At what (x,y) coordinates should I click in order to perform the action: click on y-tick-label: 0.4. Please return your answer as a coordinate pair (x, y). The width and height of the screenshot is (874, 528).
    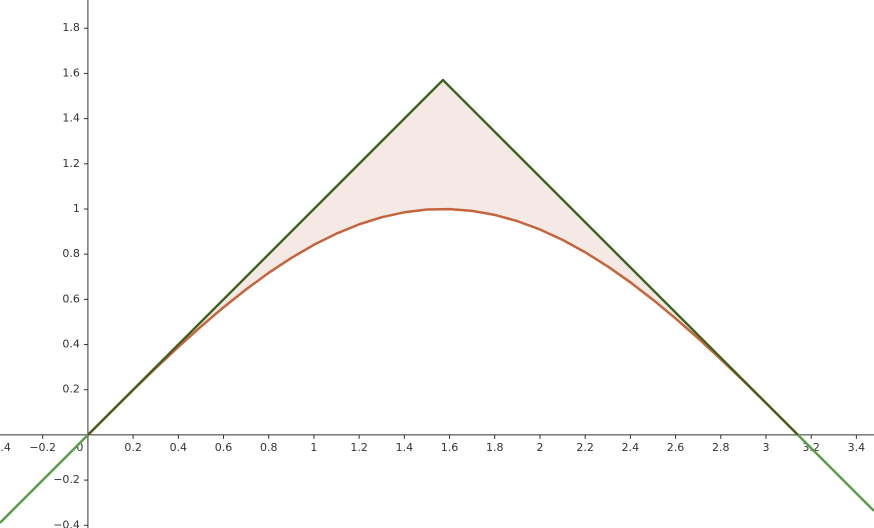
    Looking at the image, I should click on (71, 344).